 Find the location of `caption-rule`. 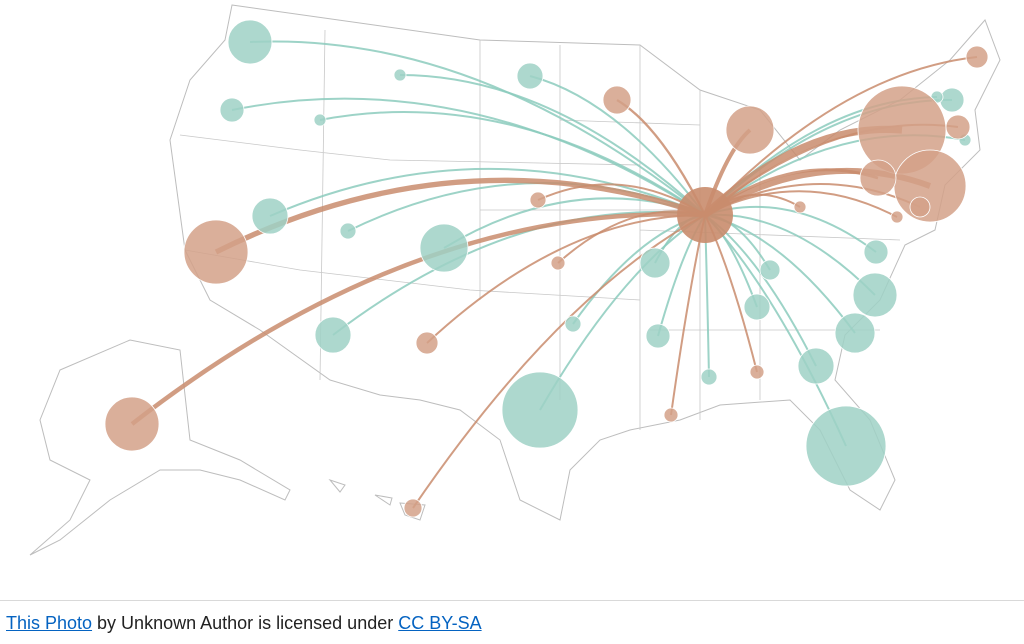

caption-rule is located at coordinates (512, 600).